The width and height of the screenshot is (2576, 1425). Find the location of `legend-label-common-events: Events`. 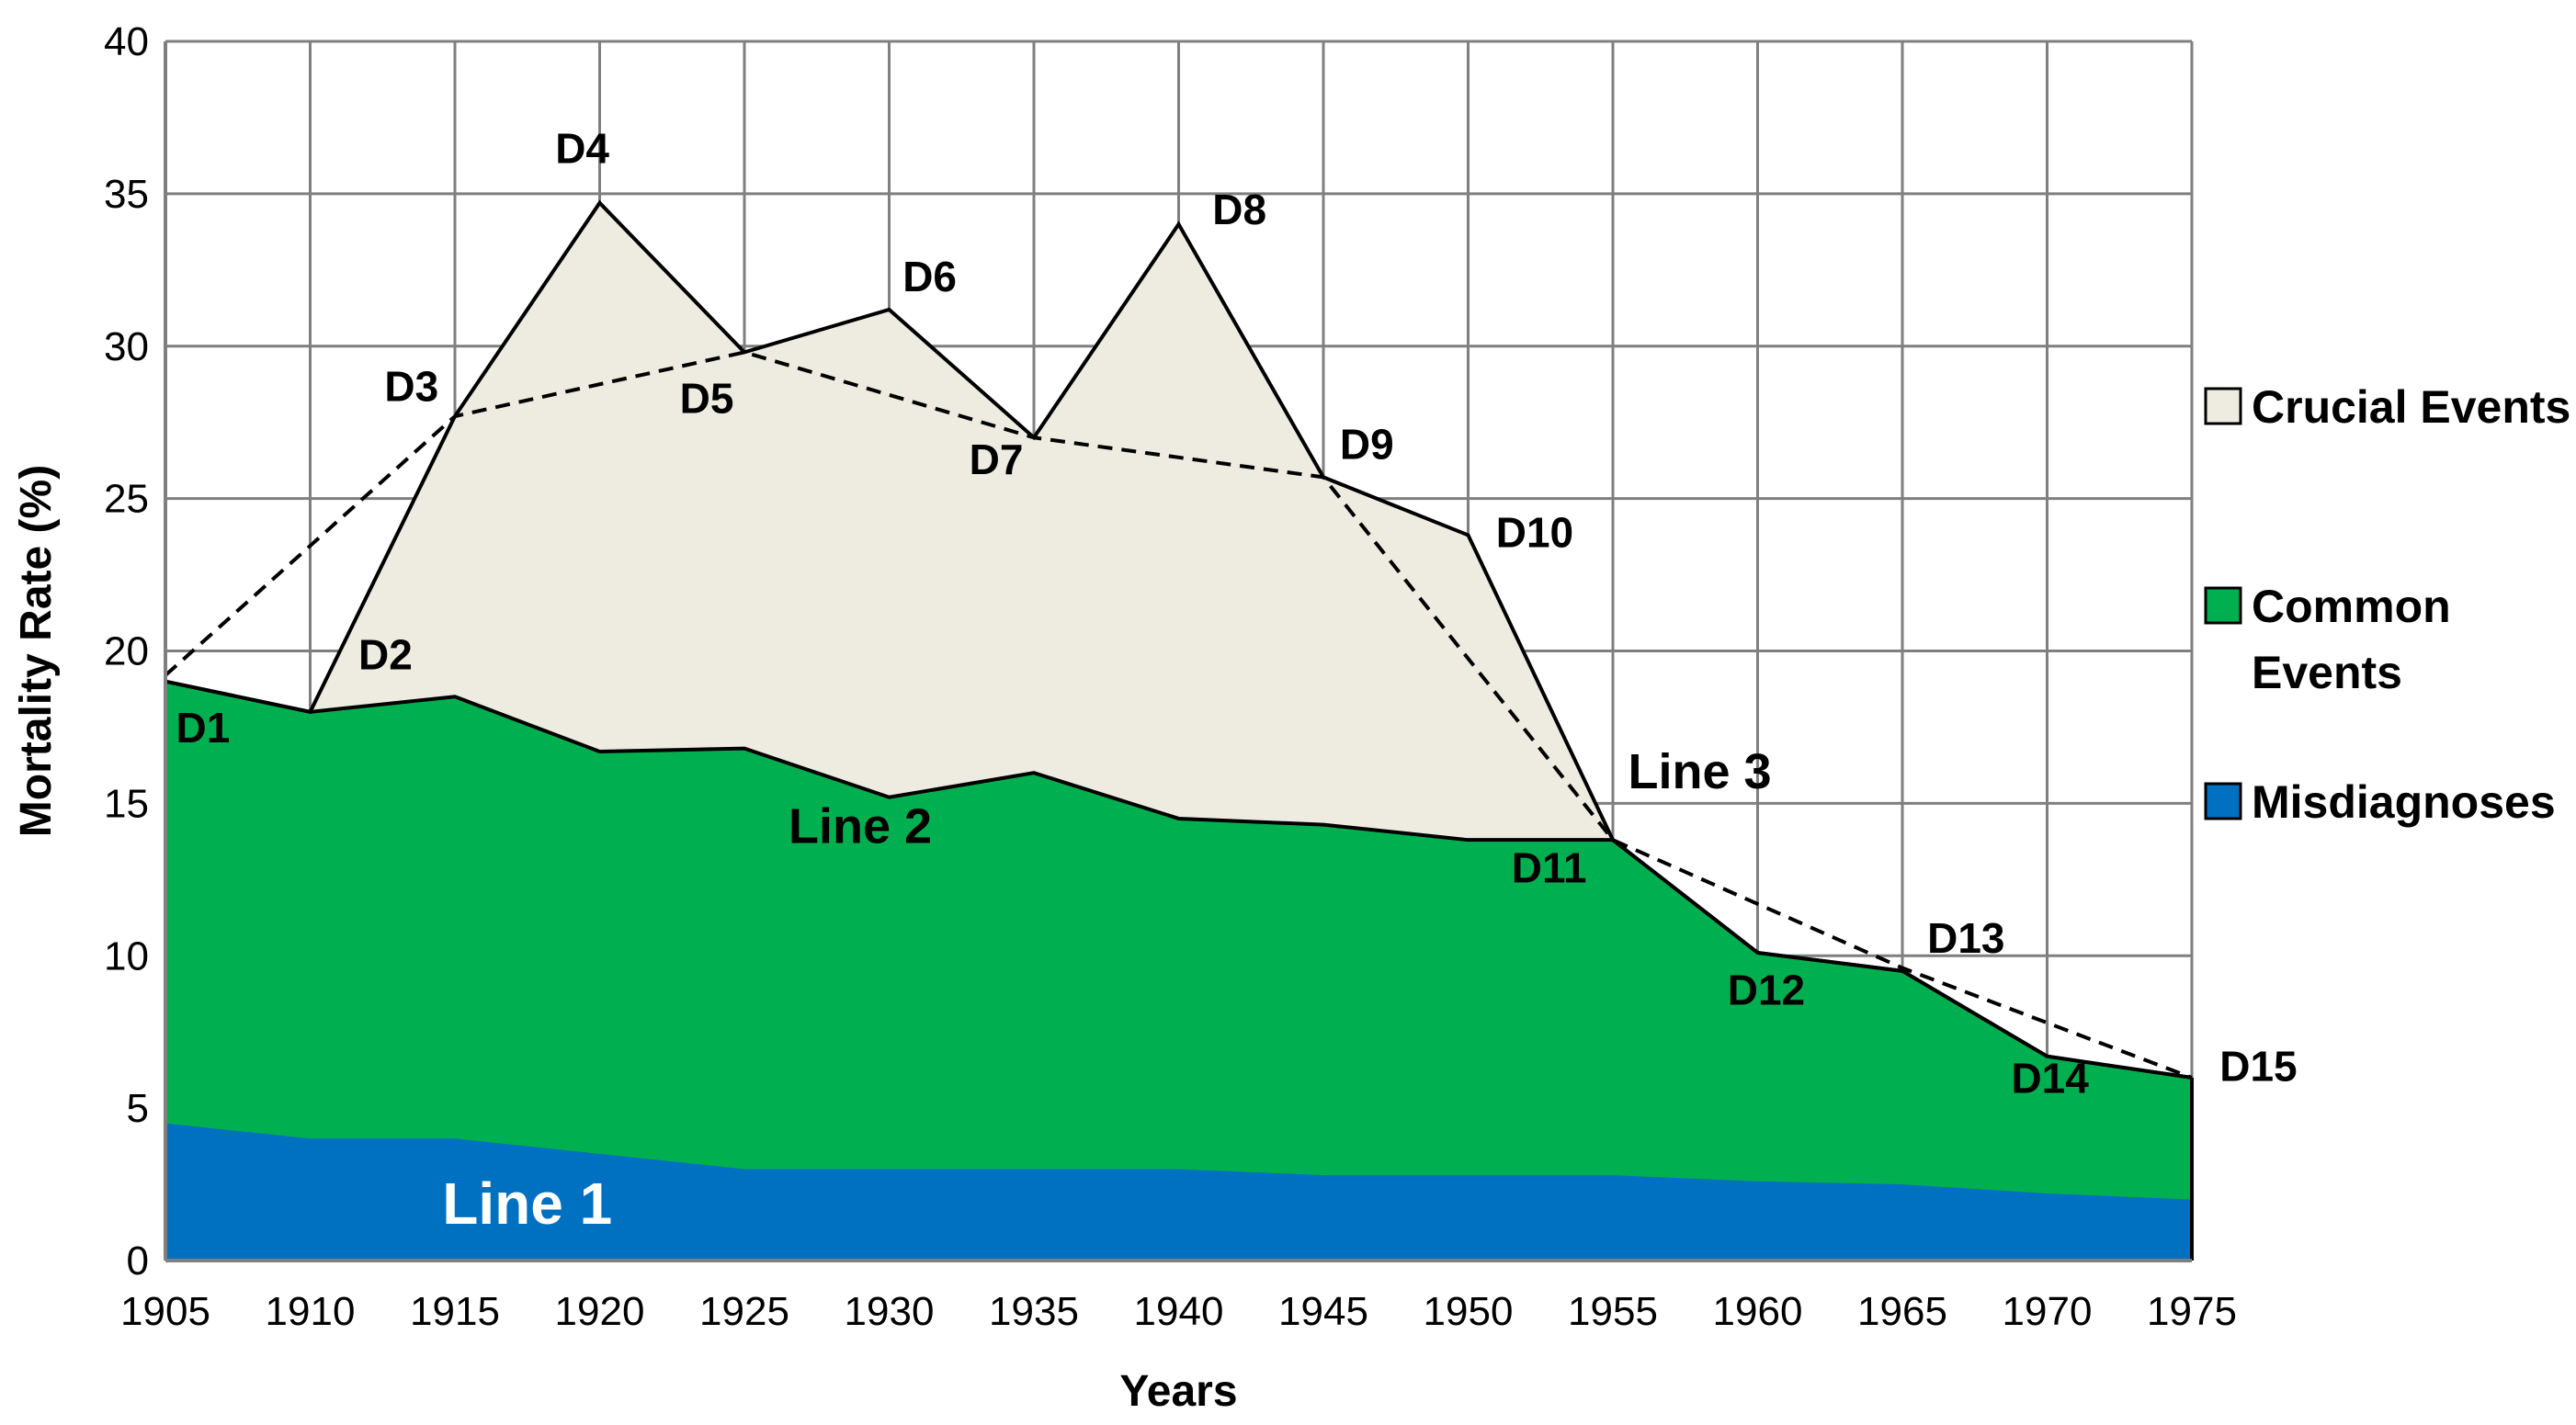

legend-label-common-events: Events is located at coordinates (2327, 672).